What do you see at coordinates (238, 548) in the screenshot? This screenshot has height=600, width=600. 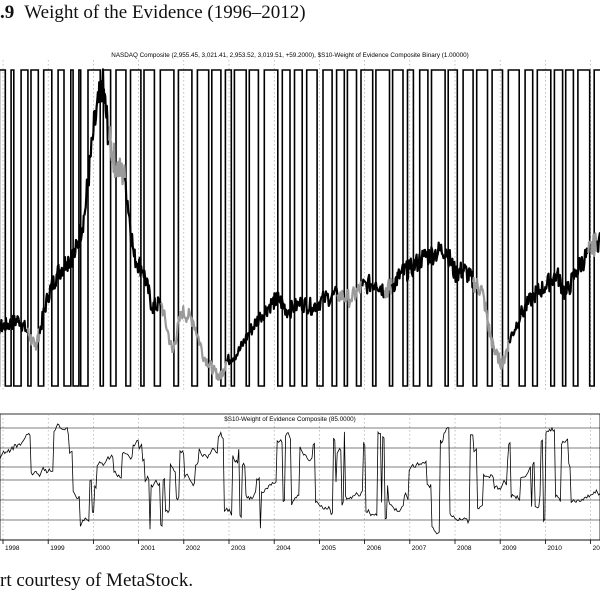 I see `x-tick-label-2003: 2003` at bounding box center [238, 548].